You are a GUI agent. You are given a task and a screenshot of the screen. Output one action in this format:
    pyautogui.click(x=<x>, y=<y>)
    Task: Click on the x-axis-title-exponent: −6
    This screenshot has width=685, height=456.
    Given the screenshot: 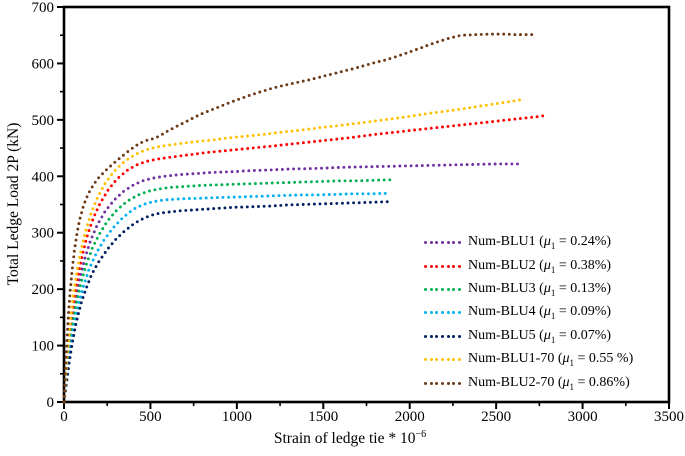 What is the action you would take?
    pyautogui.click(x=421, y=434)
    